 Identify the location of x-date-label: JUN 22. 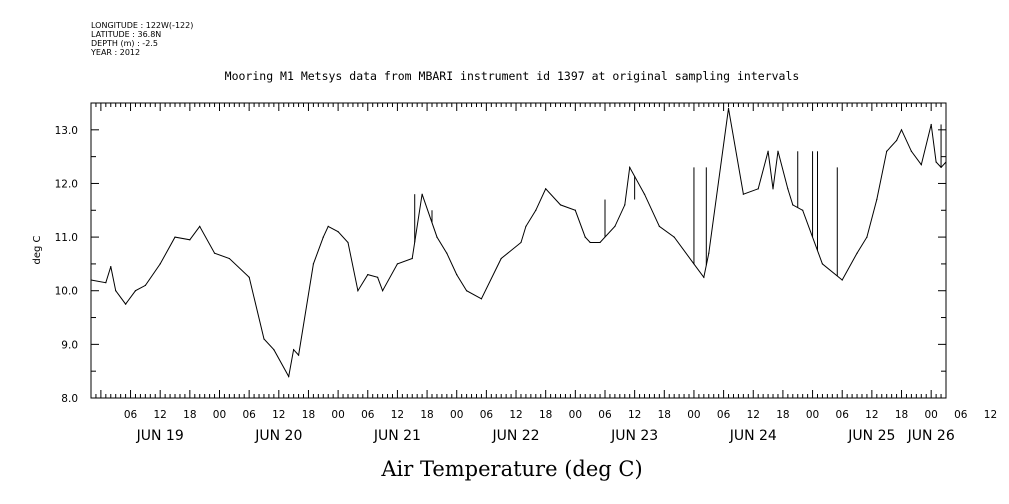
(515, 436).